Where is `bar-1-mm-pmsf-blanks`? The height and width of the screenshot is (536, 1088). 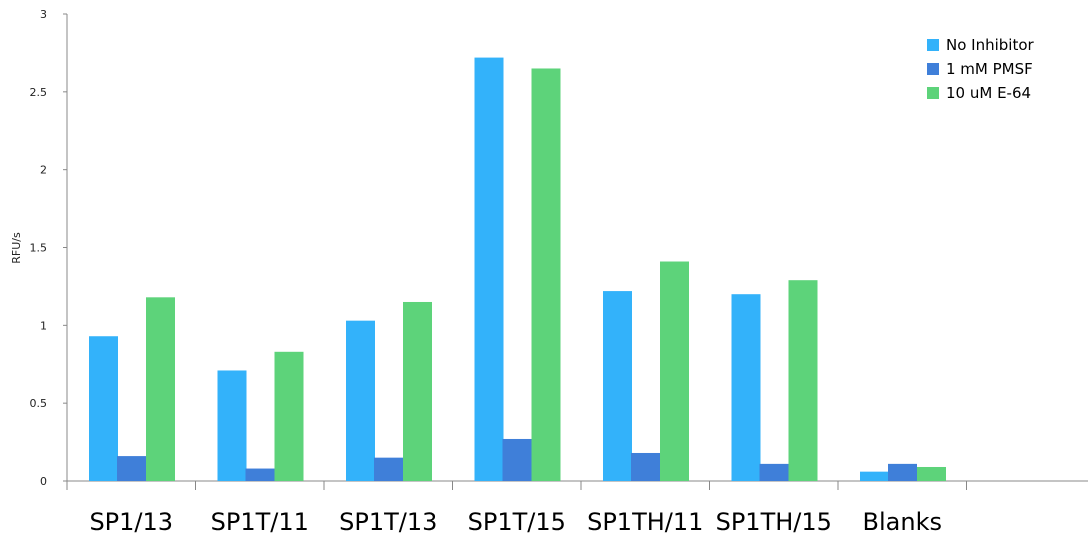
bar-1-mm-pmsf-blanks is located at coordinates (902, 472).